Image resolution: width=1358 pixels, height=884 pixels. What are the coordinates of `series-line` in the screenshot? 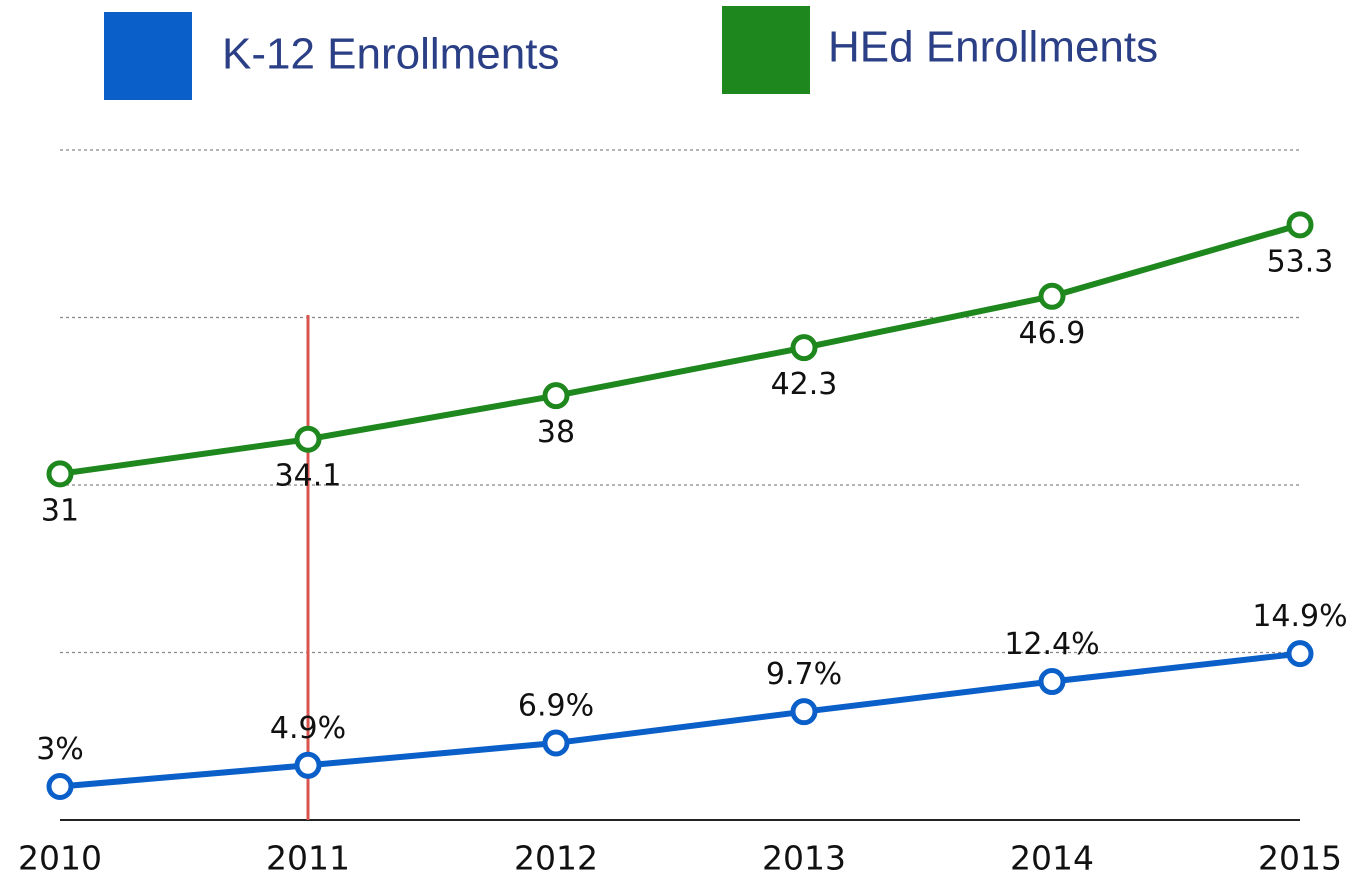 It's located at (680, 720).